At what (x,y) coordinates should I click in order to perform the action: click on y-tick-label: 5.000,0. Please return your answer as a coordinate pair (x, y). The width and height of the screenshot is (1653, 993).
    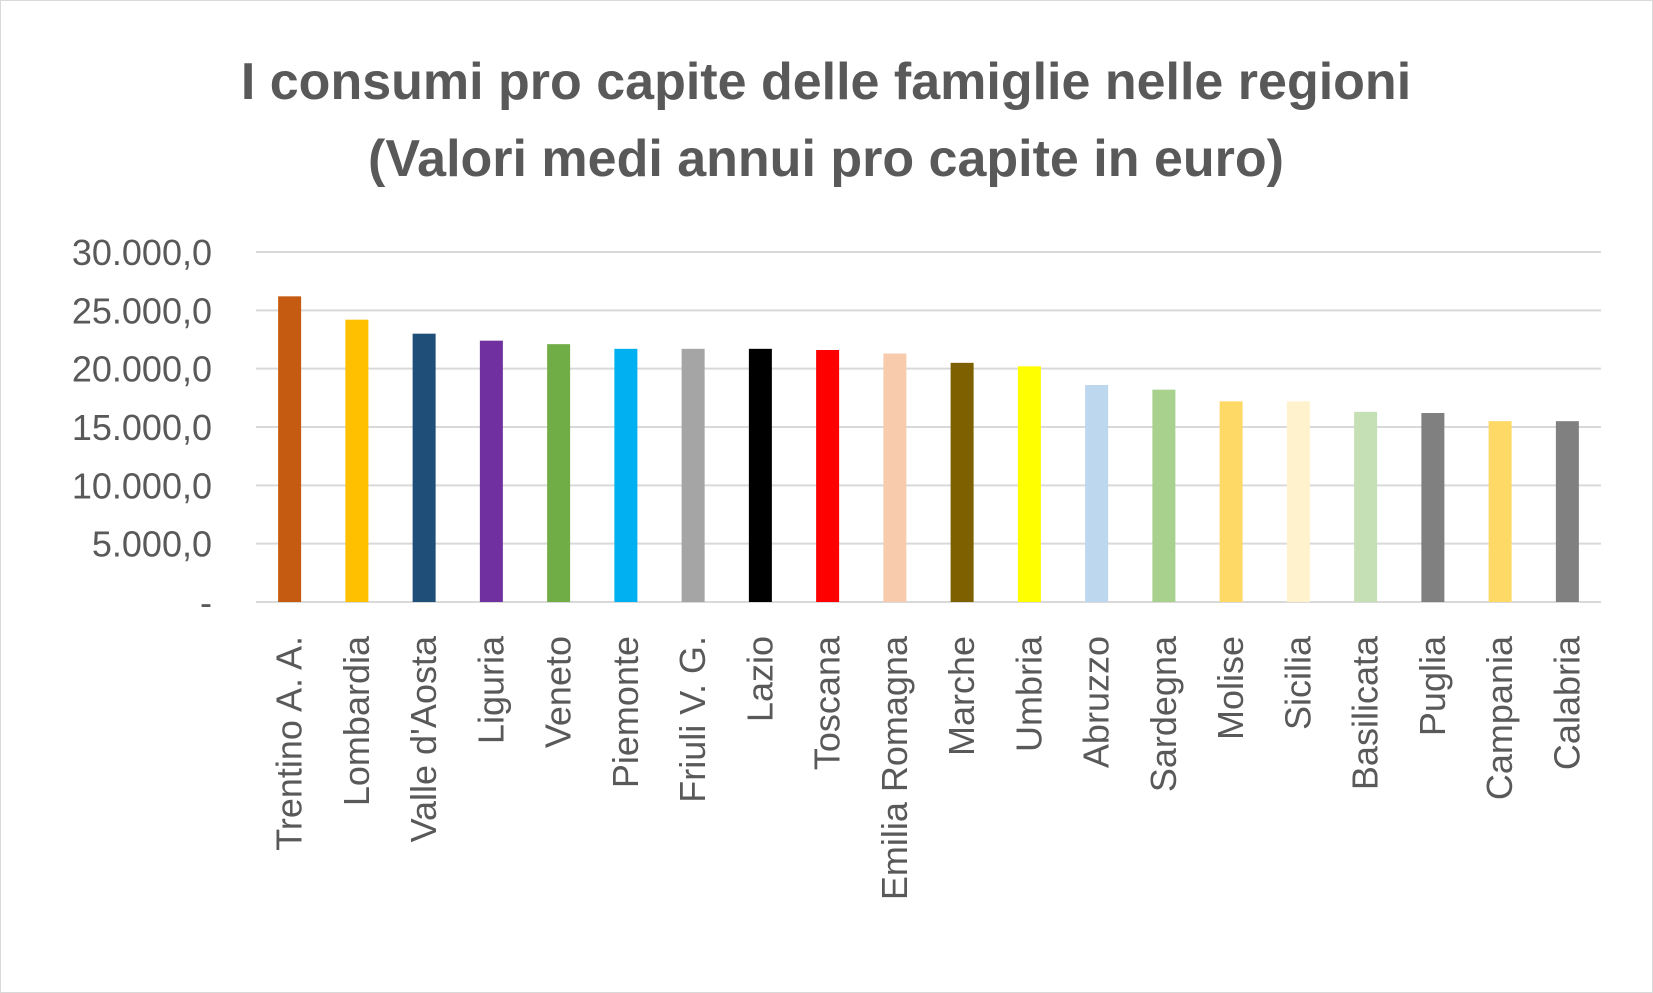
    Looking at the image, I should click on (152, 544).